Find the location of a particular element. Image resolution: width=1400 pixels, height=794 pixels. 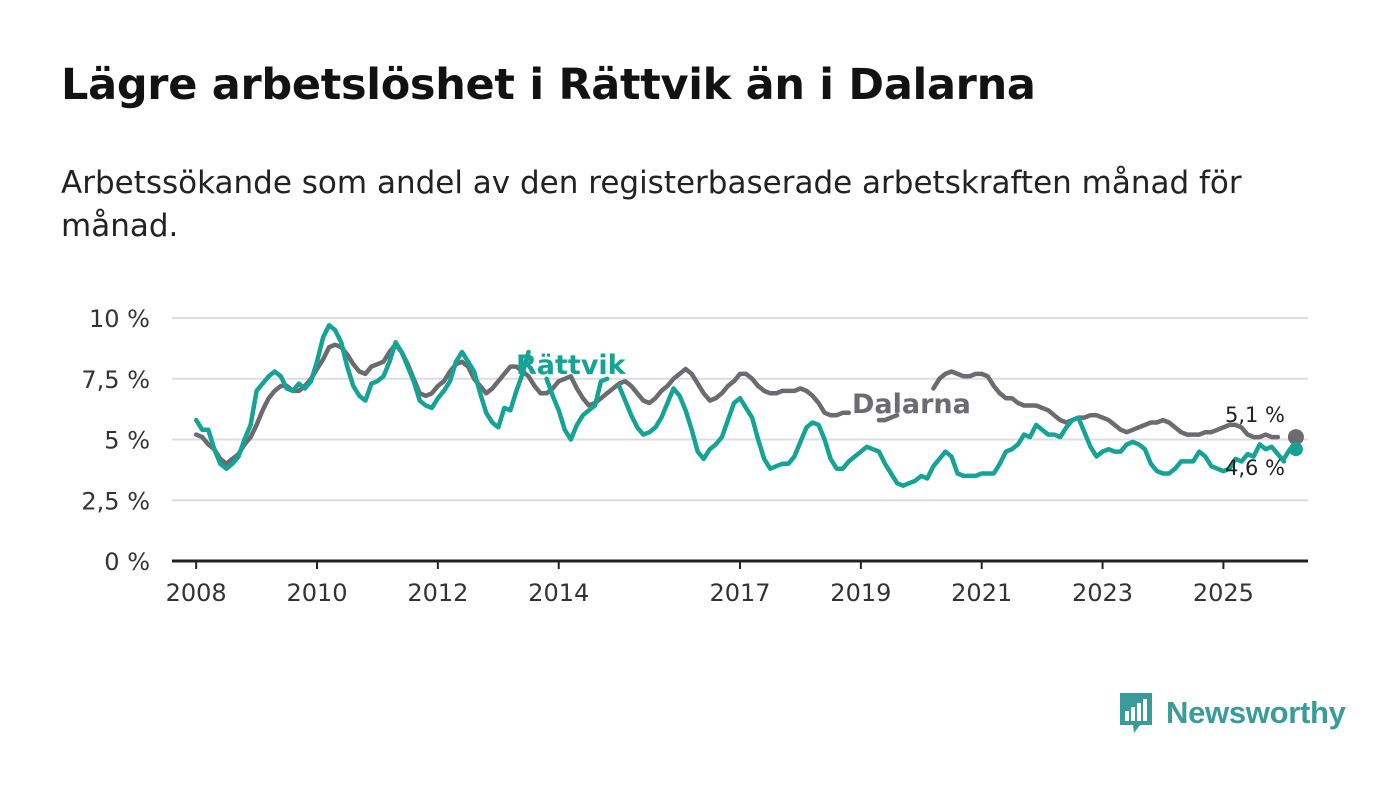

y-tick-label: 0 % is located at coordinates (127, 562).